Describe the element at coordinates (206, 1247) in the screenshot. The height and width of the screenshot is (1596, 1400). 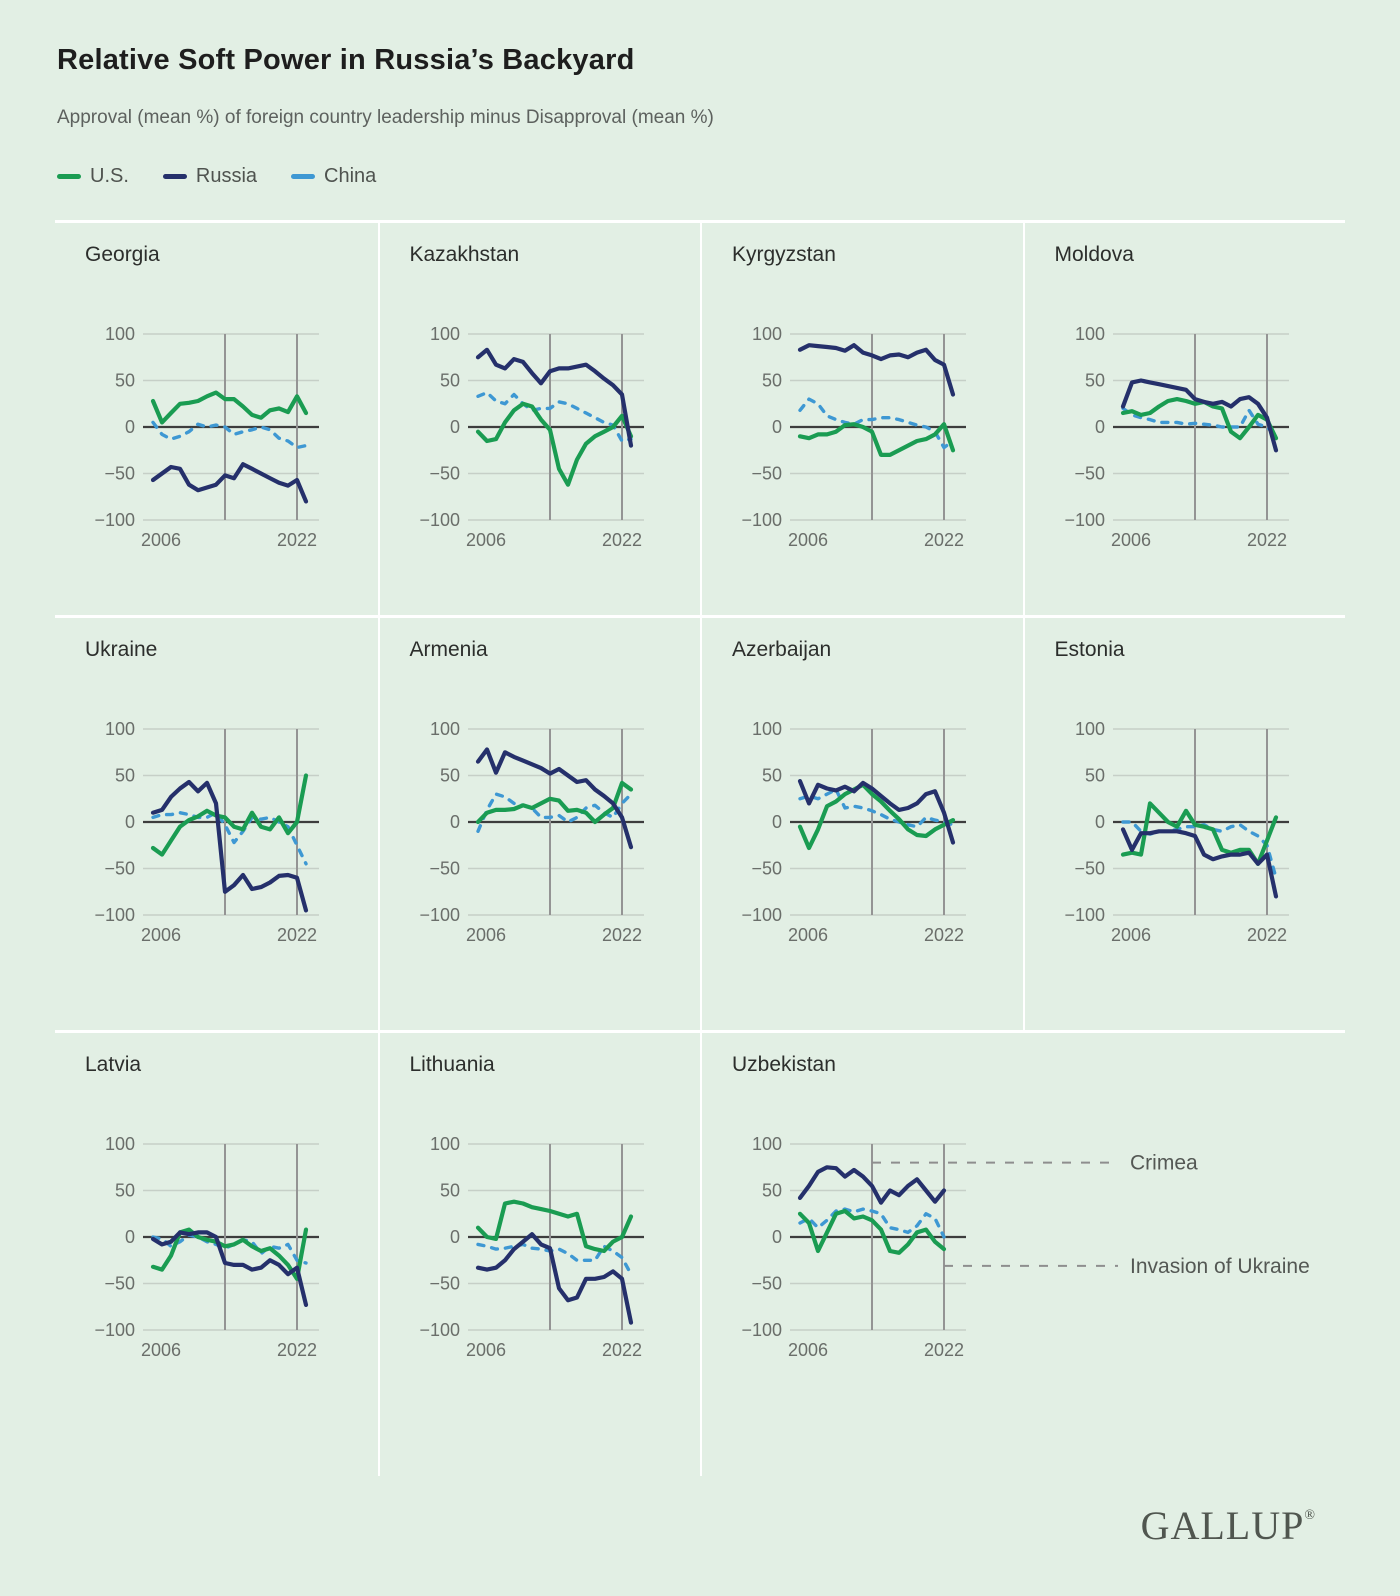
I see `chart-latvia: 100 50 0 −50 −100 2006 2022` at that location.